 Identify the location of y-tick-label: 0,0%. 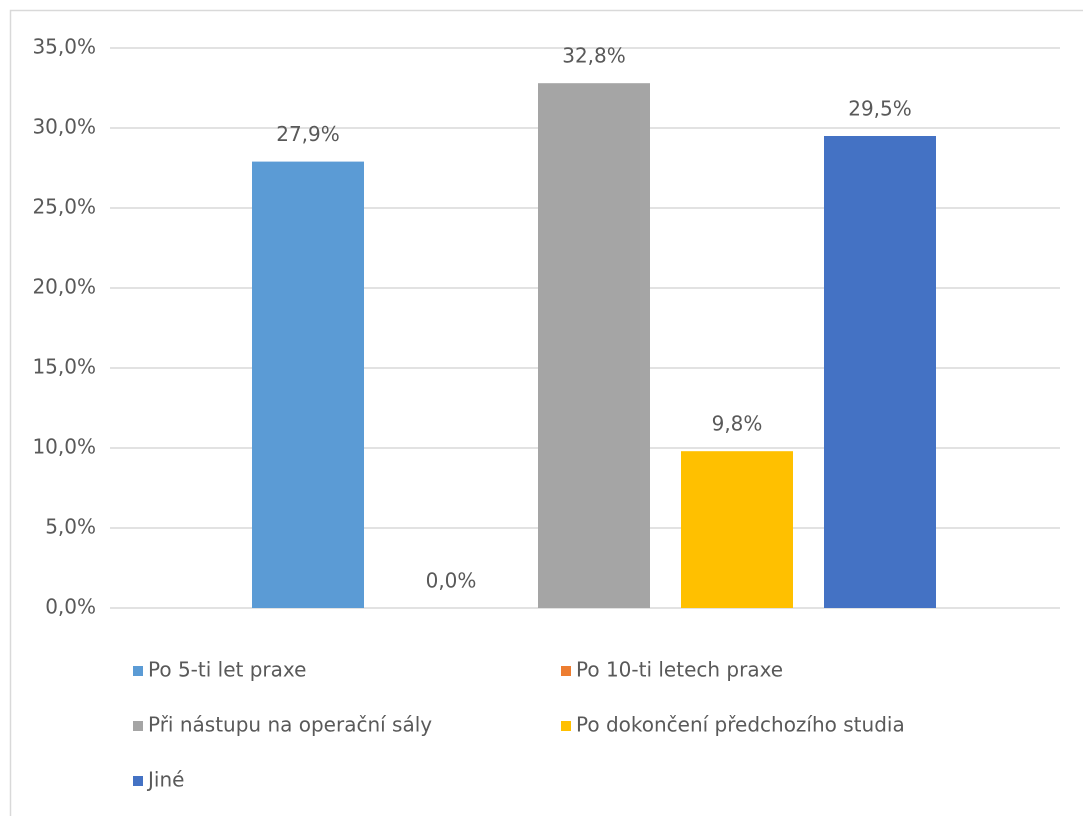
(70, 607).